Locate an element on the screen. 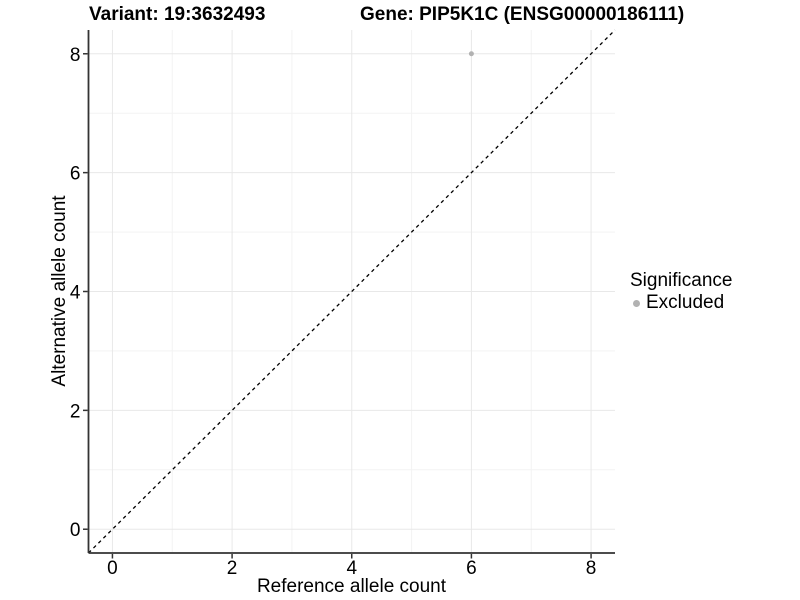 Image resolution: width=800 pixels, height=600 pixels. legend-item-excluded: Excluded is located at coordinates (681, 302).